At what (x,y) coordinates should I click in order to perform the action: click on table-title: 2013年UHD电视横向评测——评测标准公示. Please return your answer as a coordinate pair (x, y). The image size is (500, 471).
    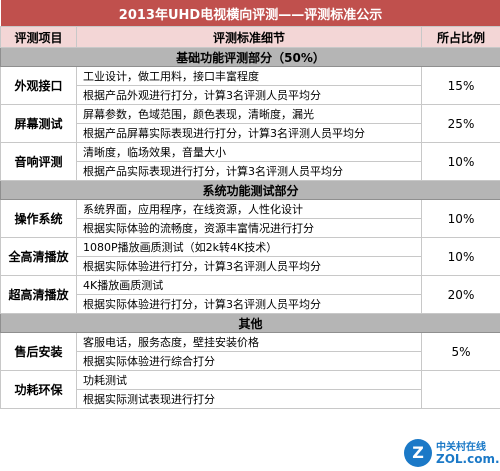
    Looking at the image, I should click on (250, 13).